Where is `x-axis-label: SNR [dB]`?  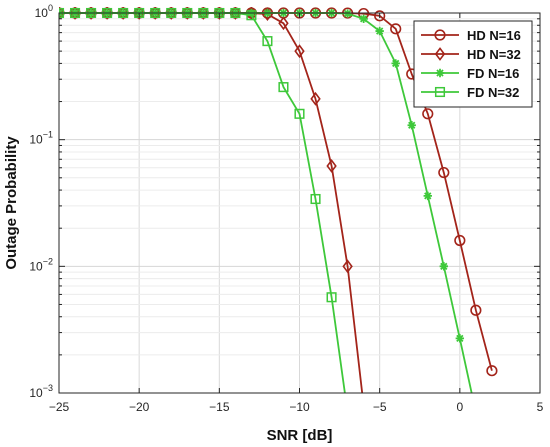 x-axis-label: SNR [dB] is located at coordinates (300, 435).